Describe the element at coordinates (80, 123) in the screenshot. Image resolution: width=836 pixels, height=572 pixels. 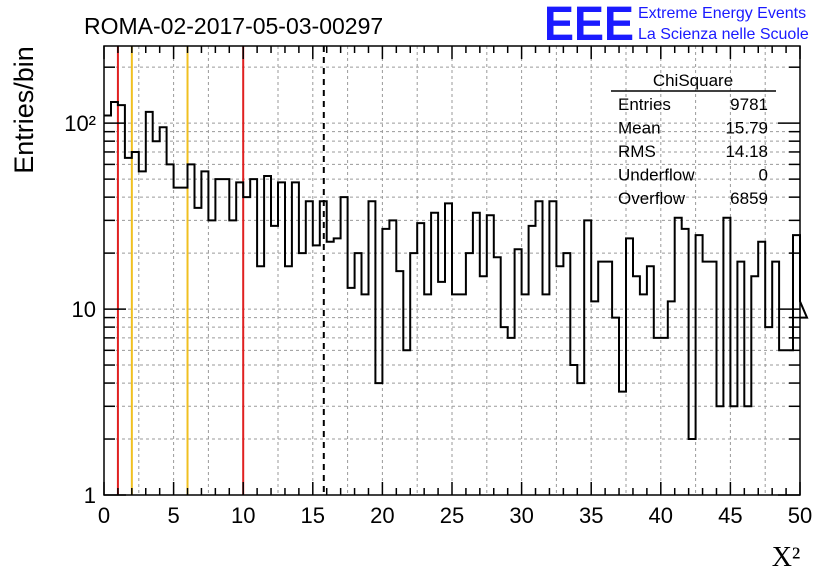
I see `y-tick-label: 10²` at that location.